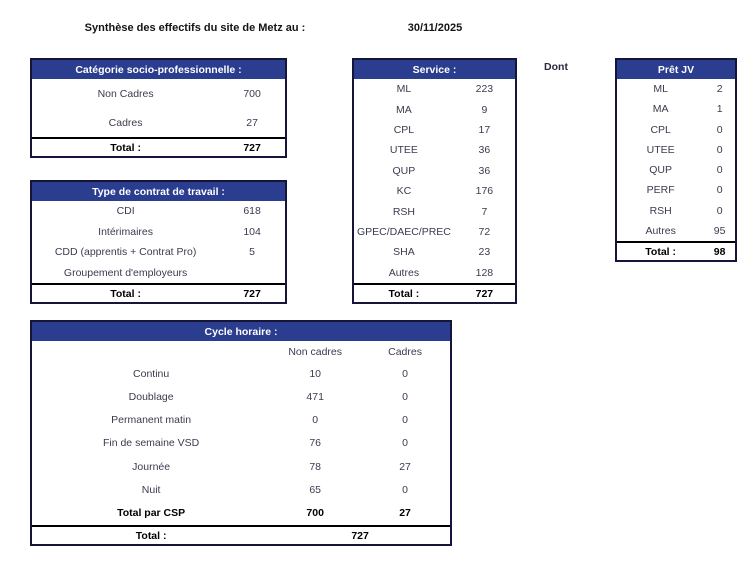 This screenshot has width=750, height=562. What do you see at coordinates (484, 89) in the screenshot?
I see `row-value: 223` at bounding box center [484, 89].